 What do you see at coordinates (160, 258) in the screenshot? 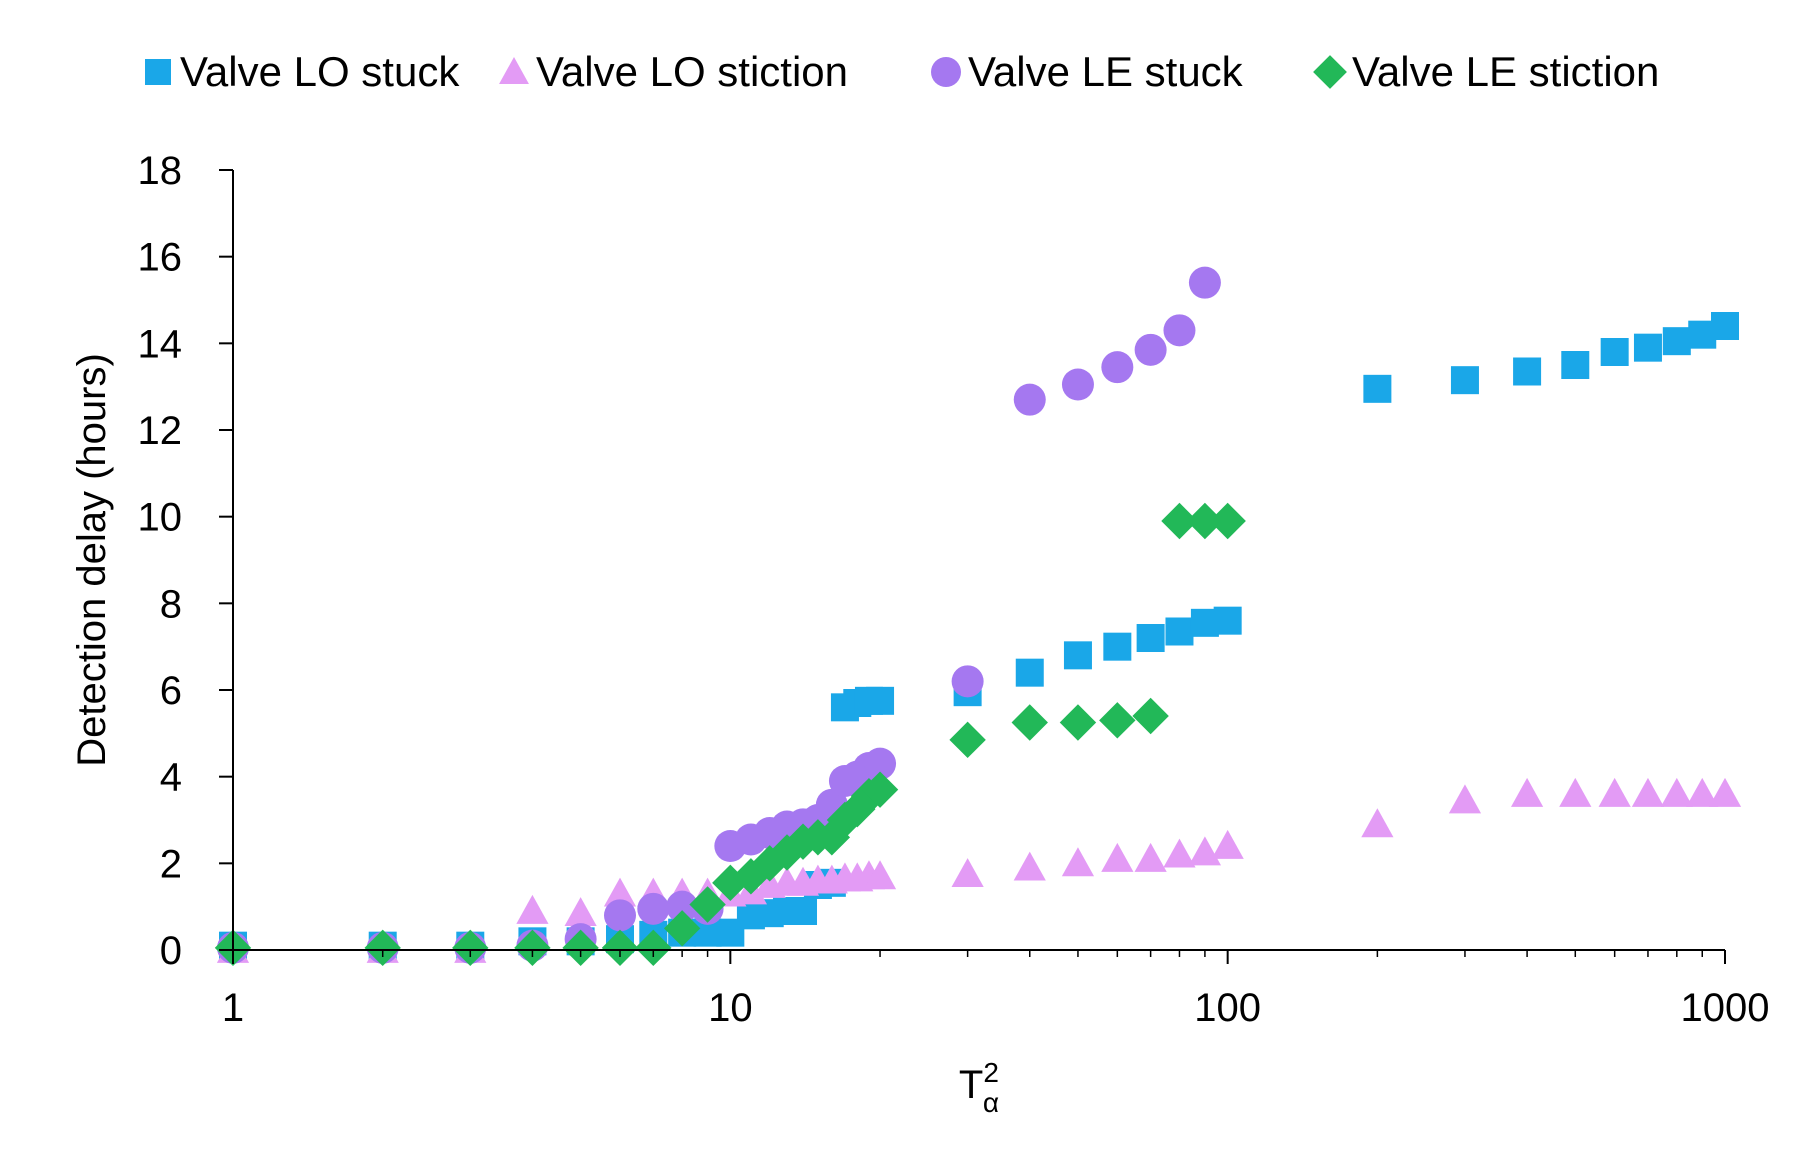
I see `y-tick-label: 16` at bounding box center [160, 258].